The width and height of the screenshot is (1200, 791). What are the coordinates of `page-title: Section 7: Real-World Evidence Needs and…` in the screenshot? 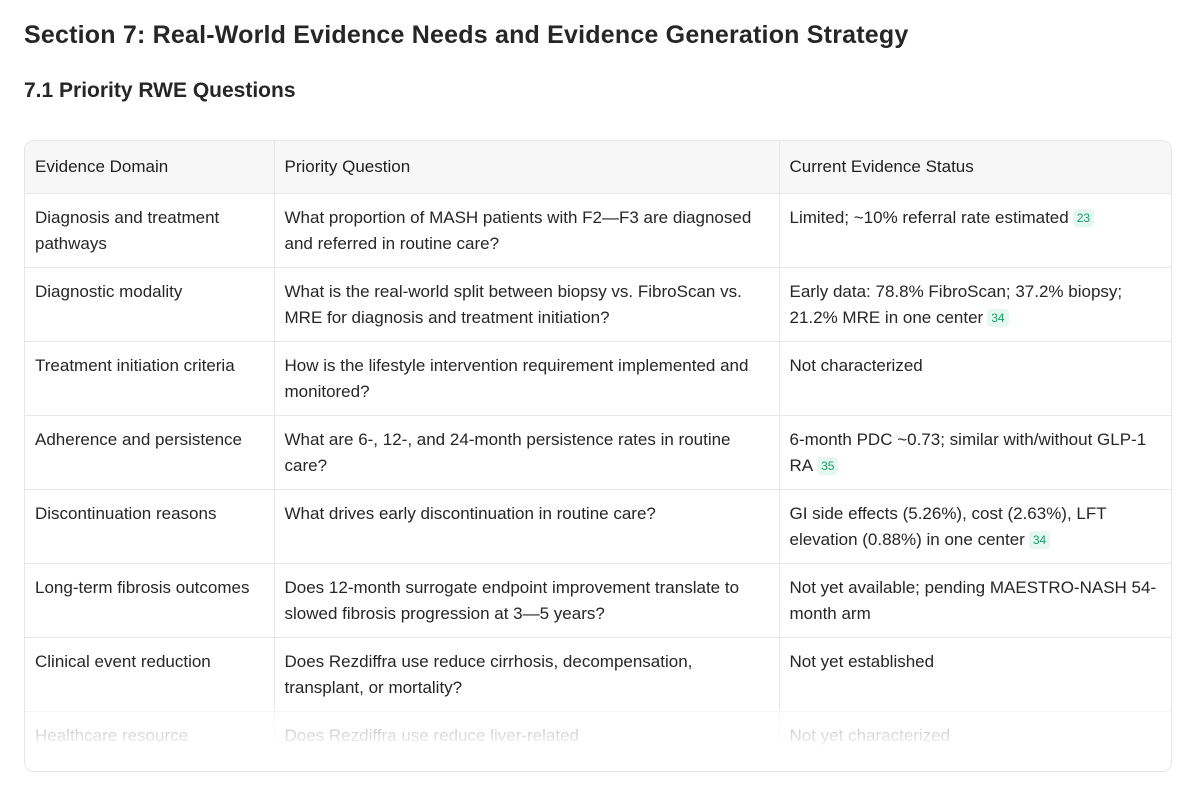 It's located at (466, 35).